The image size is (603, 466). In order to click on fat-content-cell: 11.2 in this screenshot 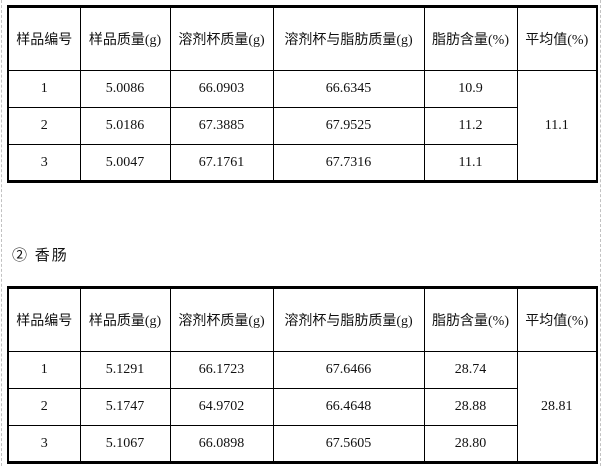, I will do `click(470, 126)`.